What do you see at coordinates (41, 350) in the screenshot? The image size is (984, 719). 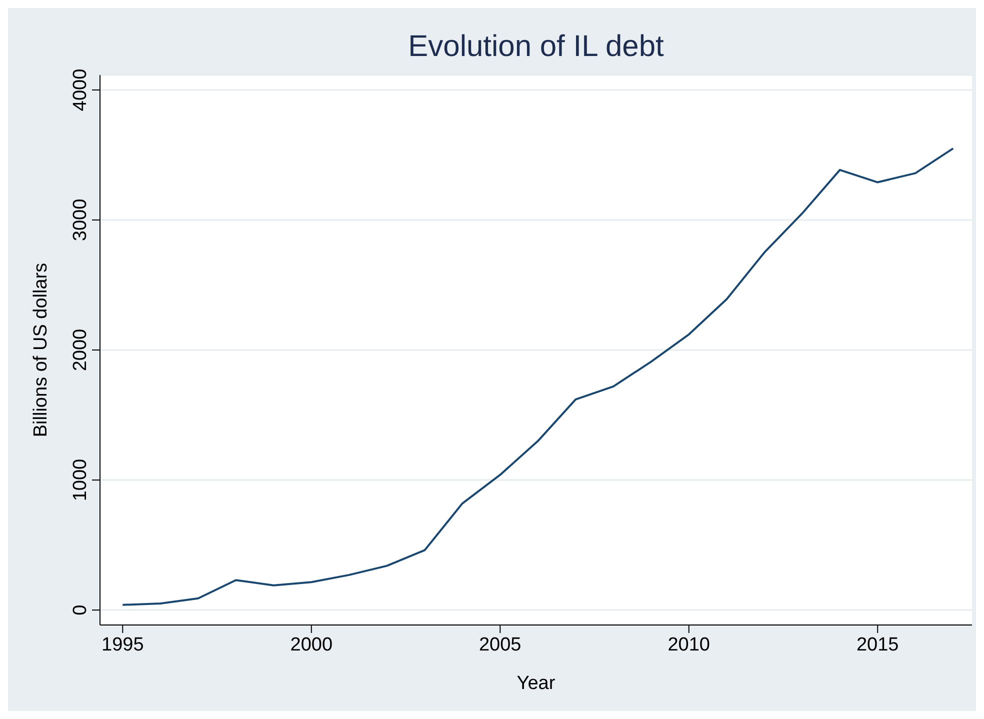 I see `y-axis-title: Billions of US dollars` at bounding box center [41, 350].